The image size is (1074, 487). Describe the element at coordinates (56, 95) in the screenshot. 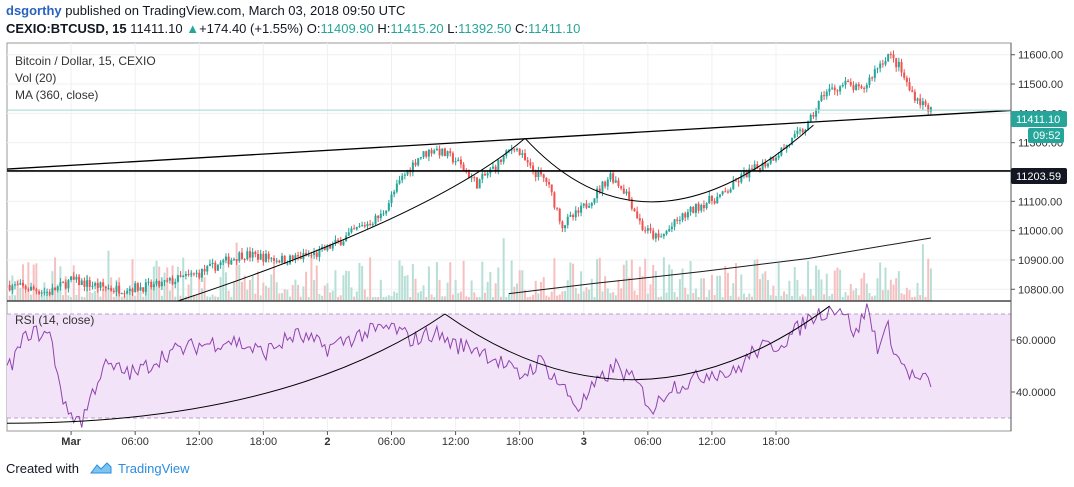

I see `legend-ma: MA (360, close)` at that location.